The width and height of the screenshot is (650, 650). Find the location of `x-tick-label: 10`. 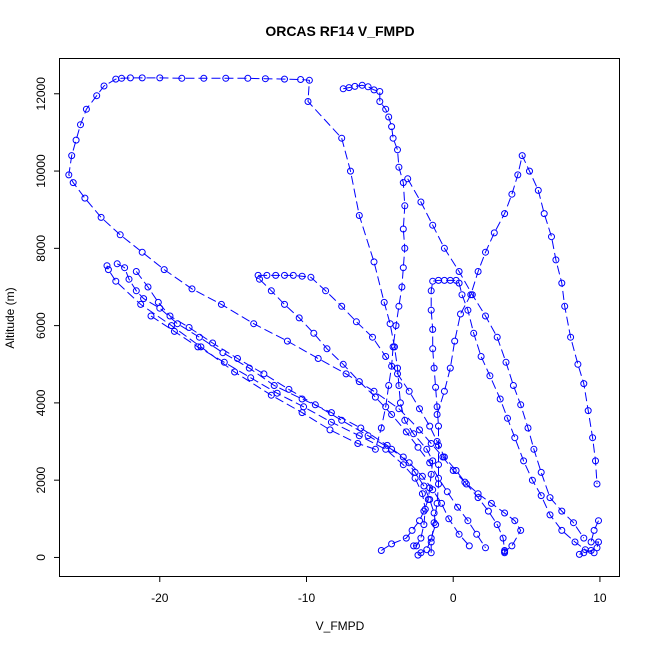

x-tick-label: 10 is located at coordinates (600, 598).